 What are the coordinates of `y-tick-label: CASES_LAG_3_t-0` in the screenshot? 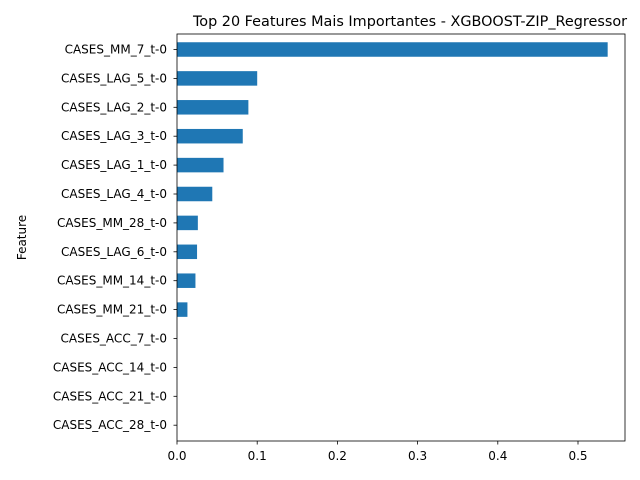 It's located at (114, 136).